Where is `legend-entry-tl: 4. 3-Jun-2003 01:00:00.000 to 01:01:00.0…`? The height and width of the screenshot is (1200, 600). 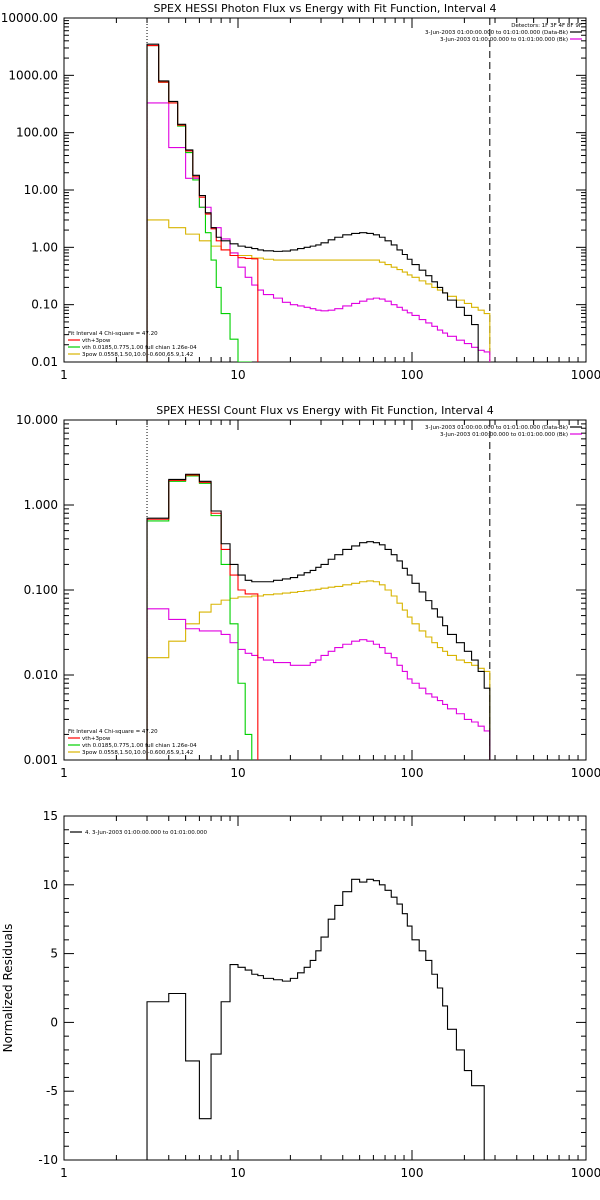 legend-entry-tl: 4. 3-Jun-2003 01:00:00.000 to 01:01:00.0… is located at coordinates (146, 833).